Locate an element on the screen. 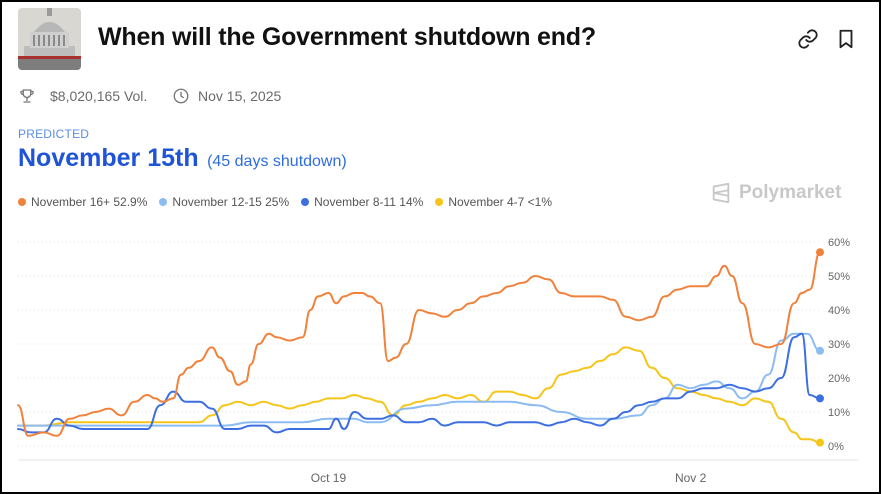  x-tick-label: Oct 19 is located at coordinates (329, 478).